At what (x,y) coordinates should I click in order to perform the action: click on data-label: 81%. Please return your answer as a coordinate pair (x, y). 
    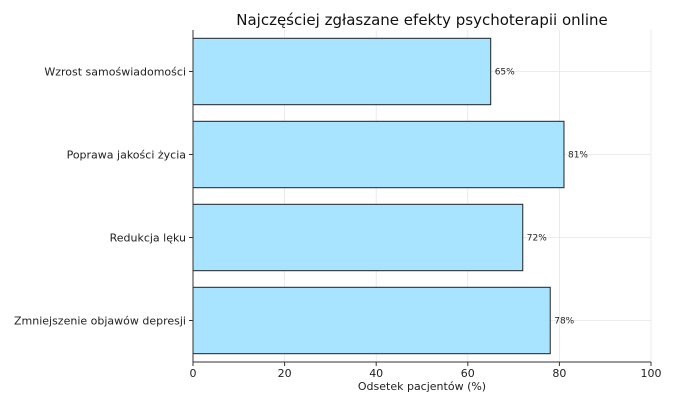
    Looking at the image, I should click on (578, 156).